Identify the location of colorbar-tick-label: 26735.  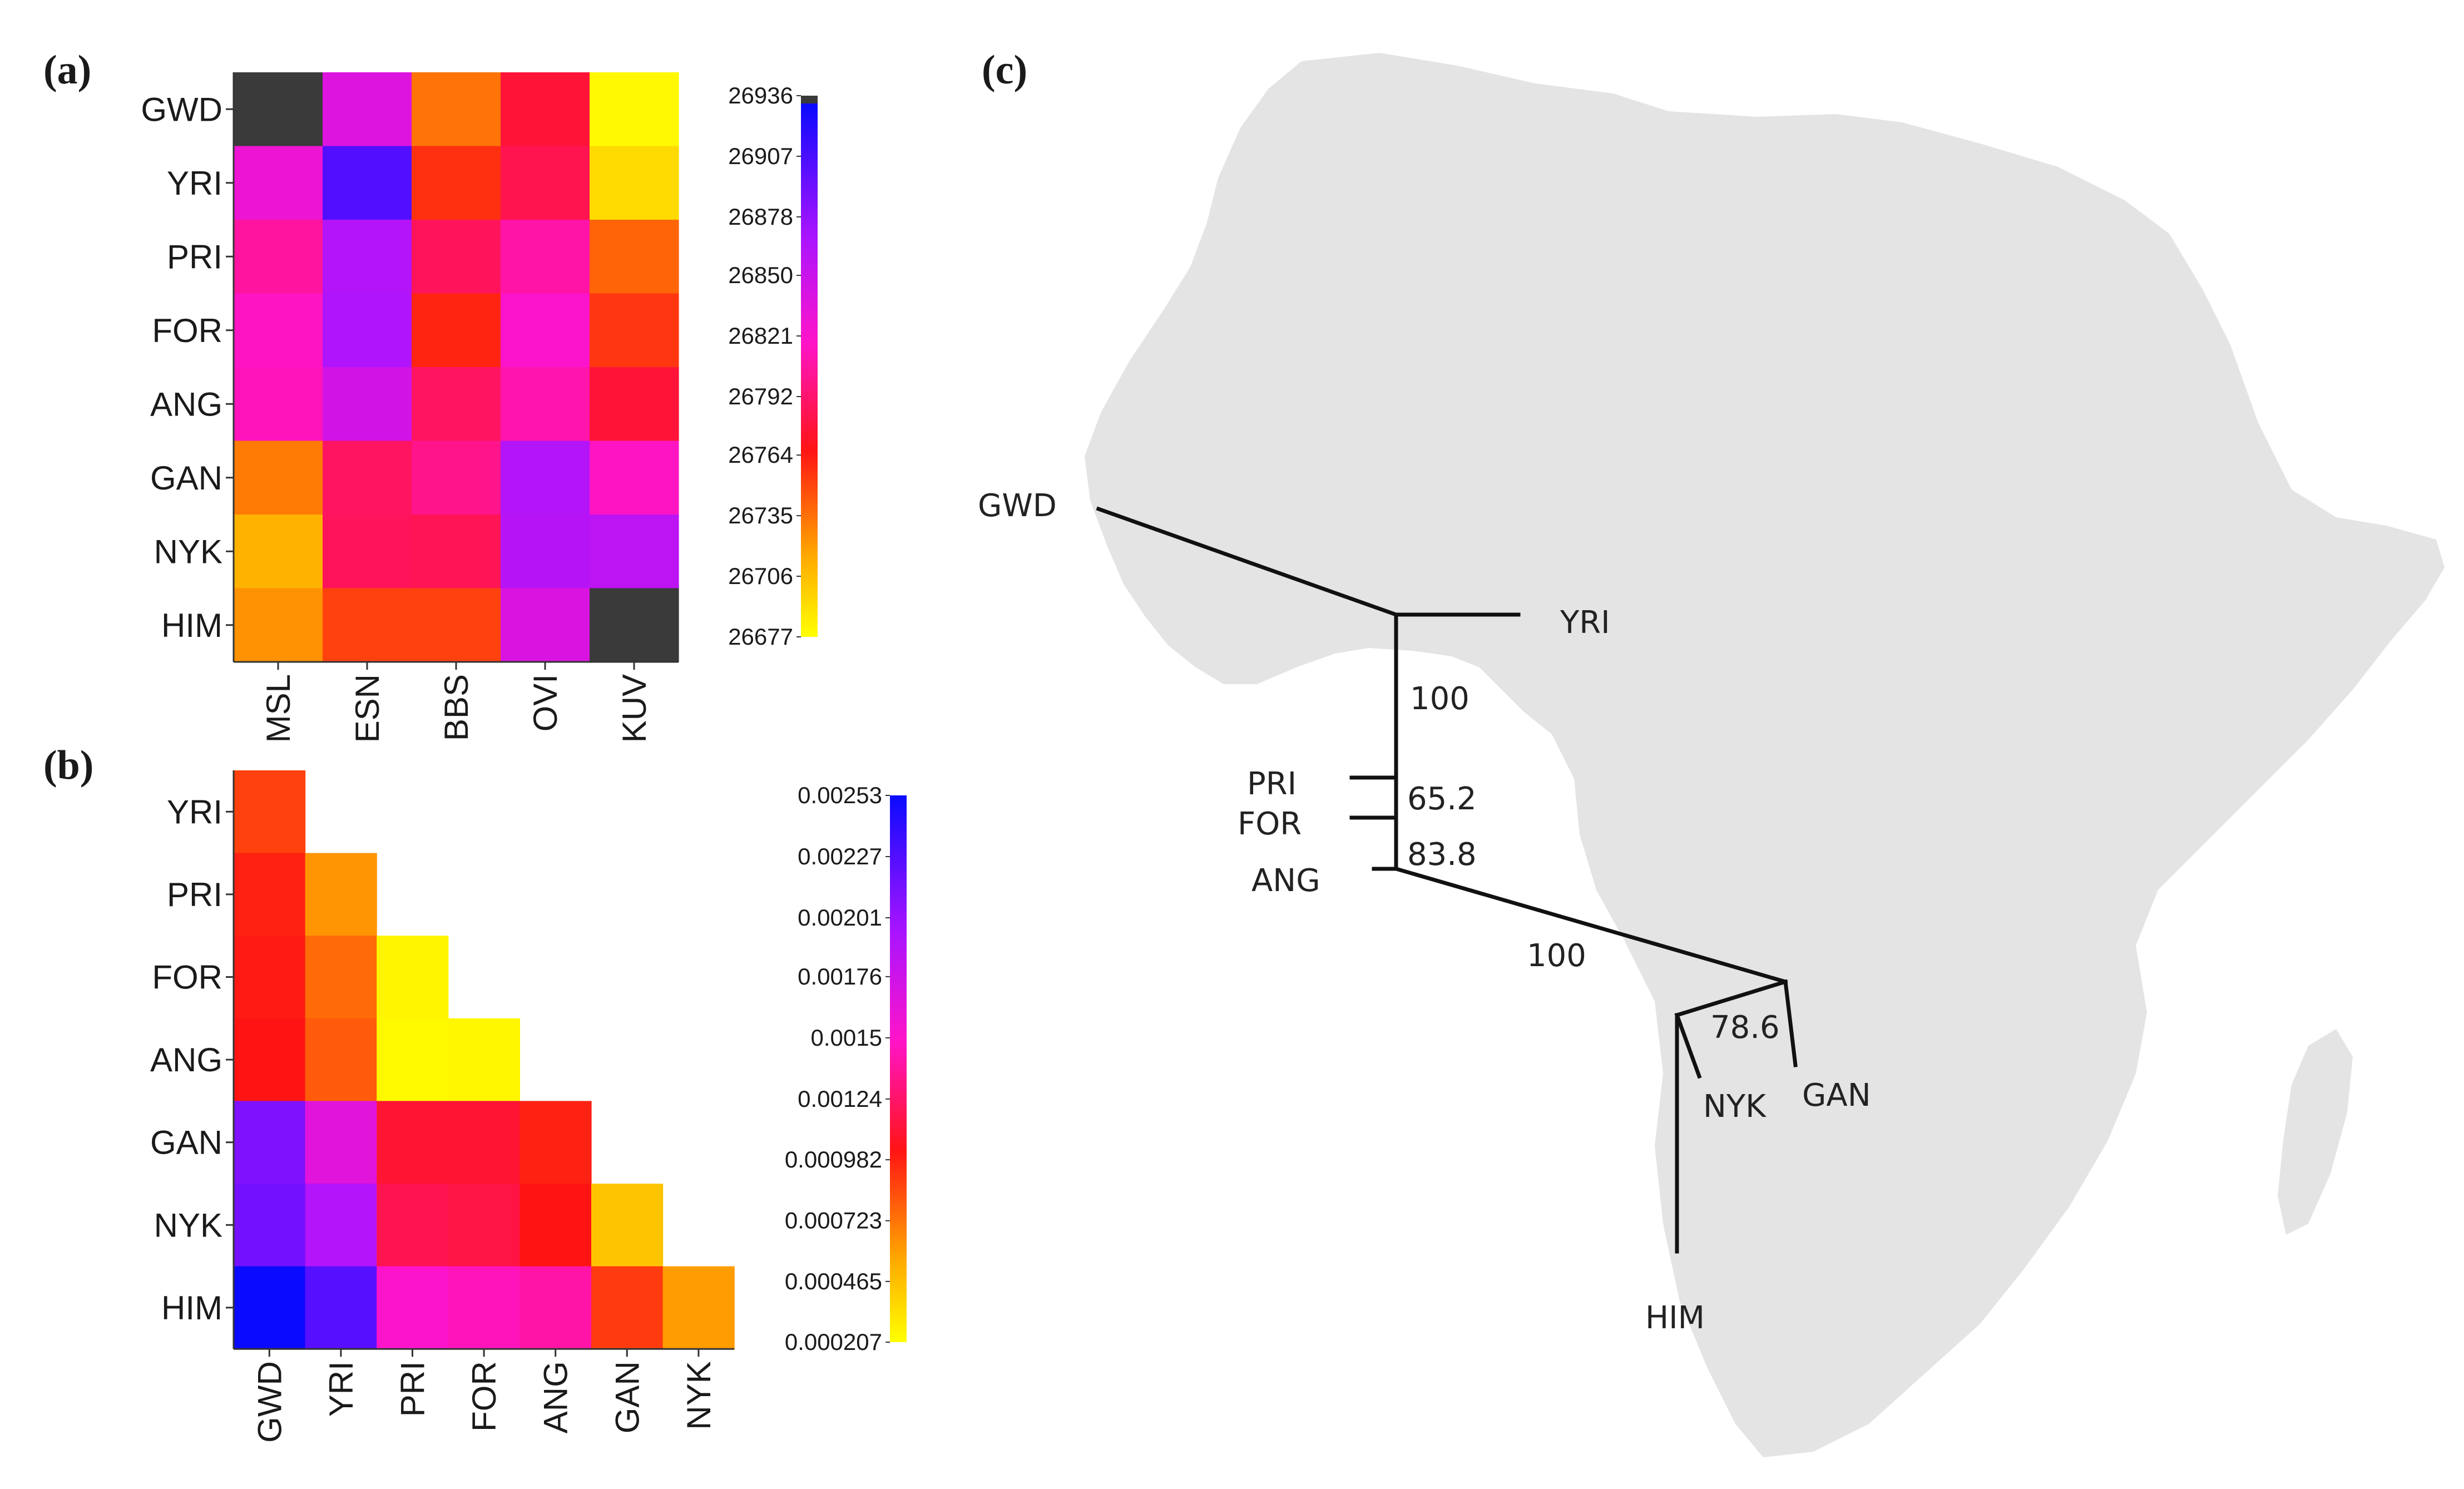
(761, 515).